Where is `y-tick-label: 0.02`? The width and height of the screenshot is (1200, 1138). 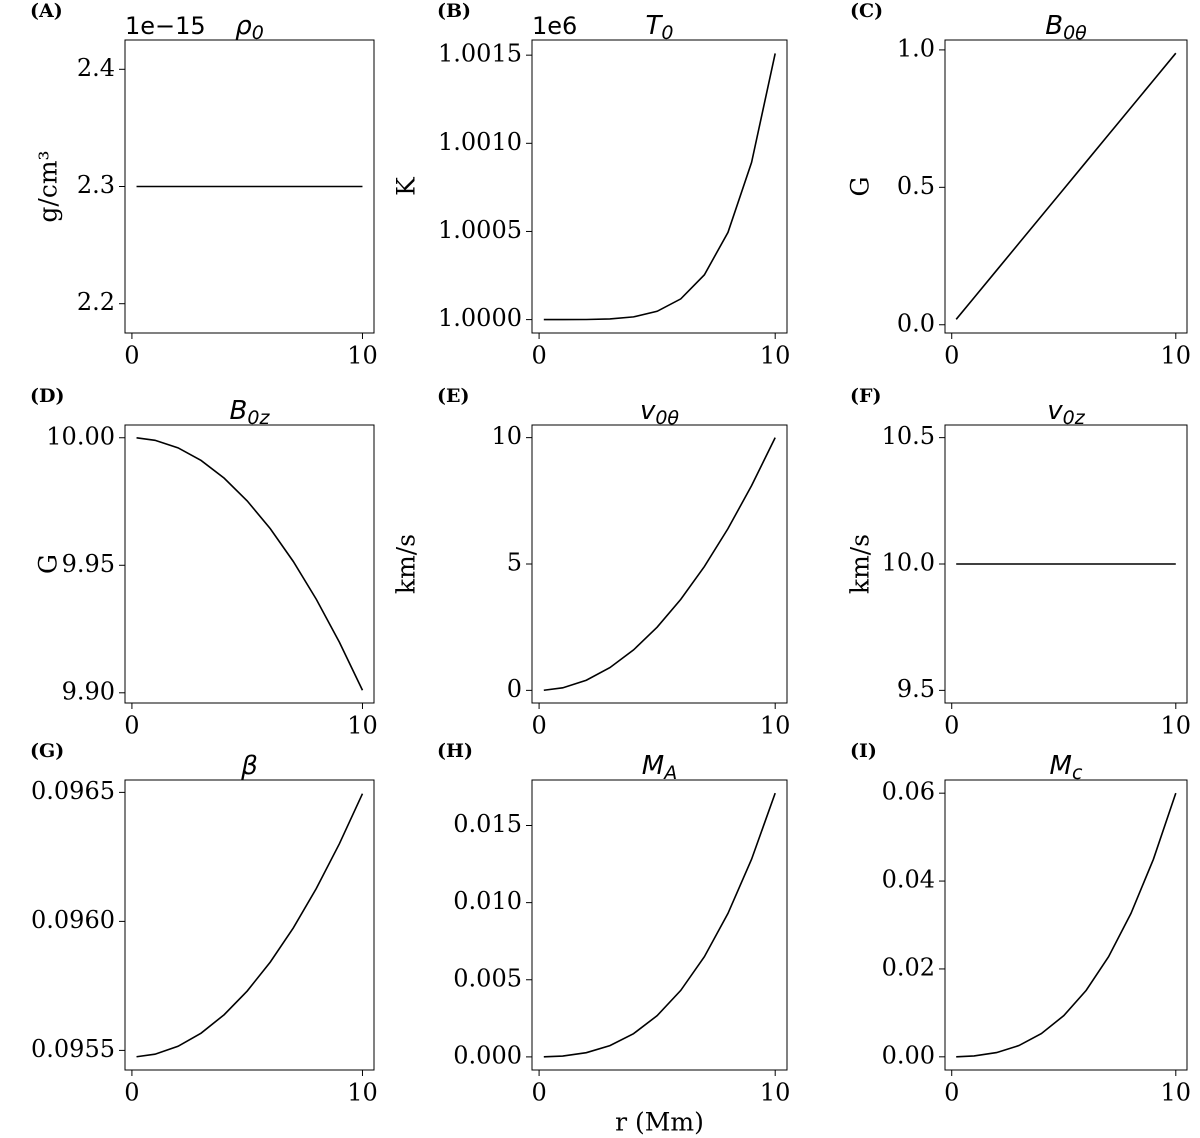 y-tick-label: 0.02 is located at coordinates (908, 967).